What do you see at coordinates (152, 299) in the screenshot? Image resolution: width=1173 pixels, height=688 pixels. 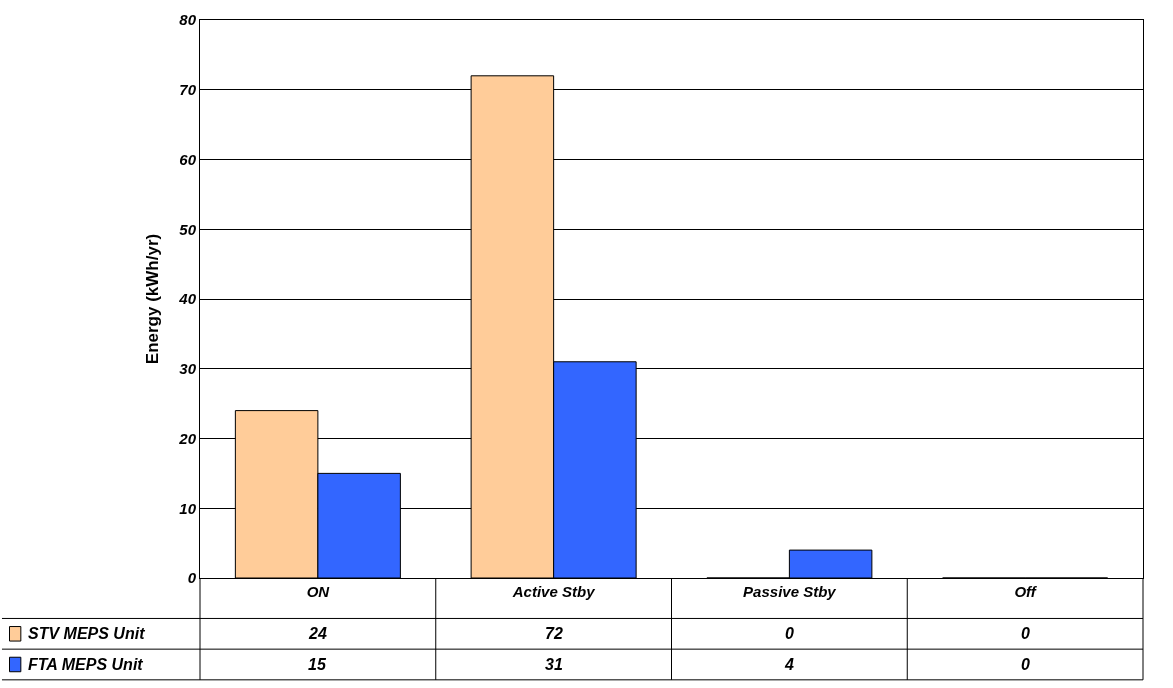 I see `y-axis-title: Energy (kWh/yr)` at bounding box center [152, 299].